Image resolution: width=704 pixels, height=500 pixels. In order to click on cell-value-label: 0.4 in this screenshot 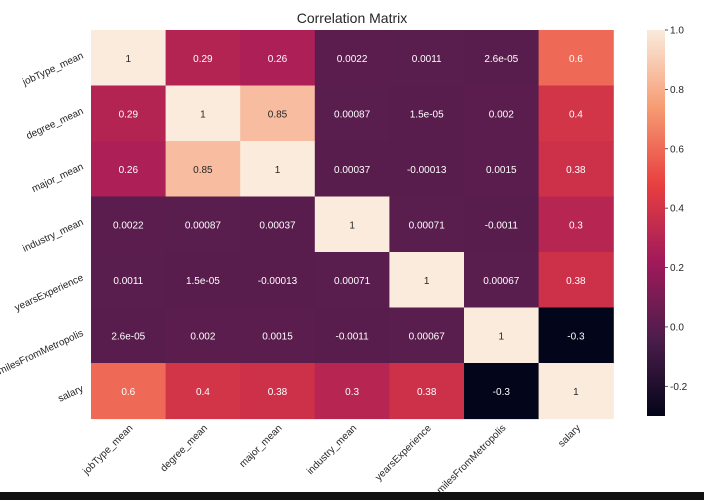, I will do `click(203, 392)`.